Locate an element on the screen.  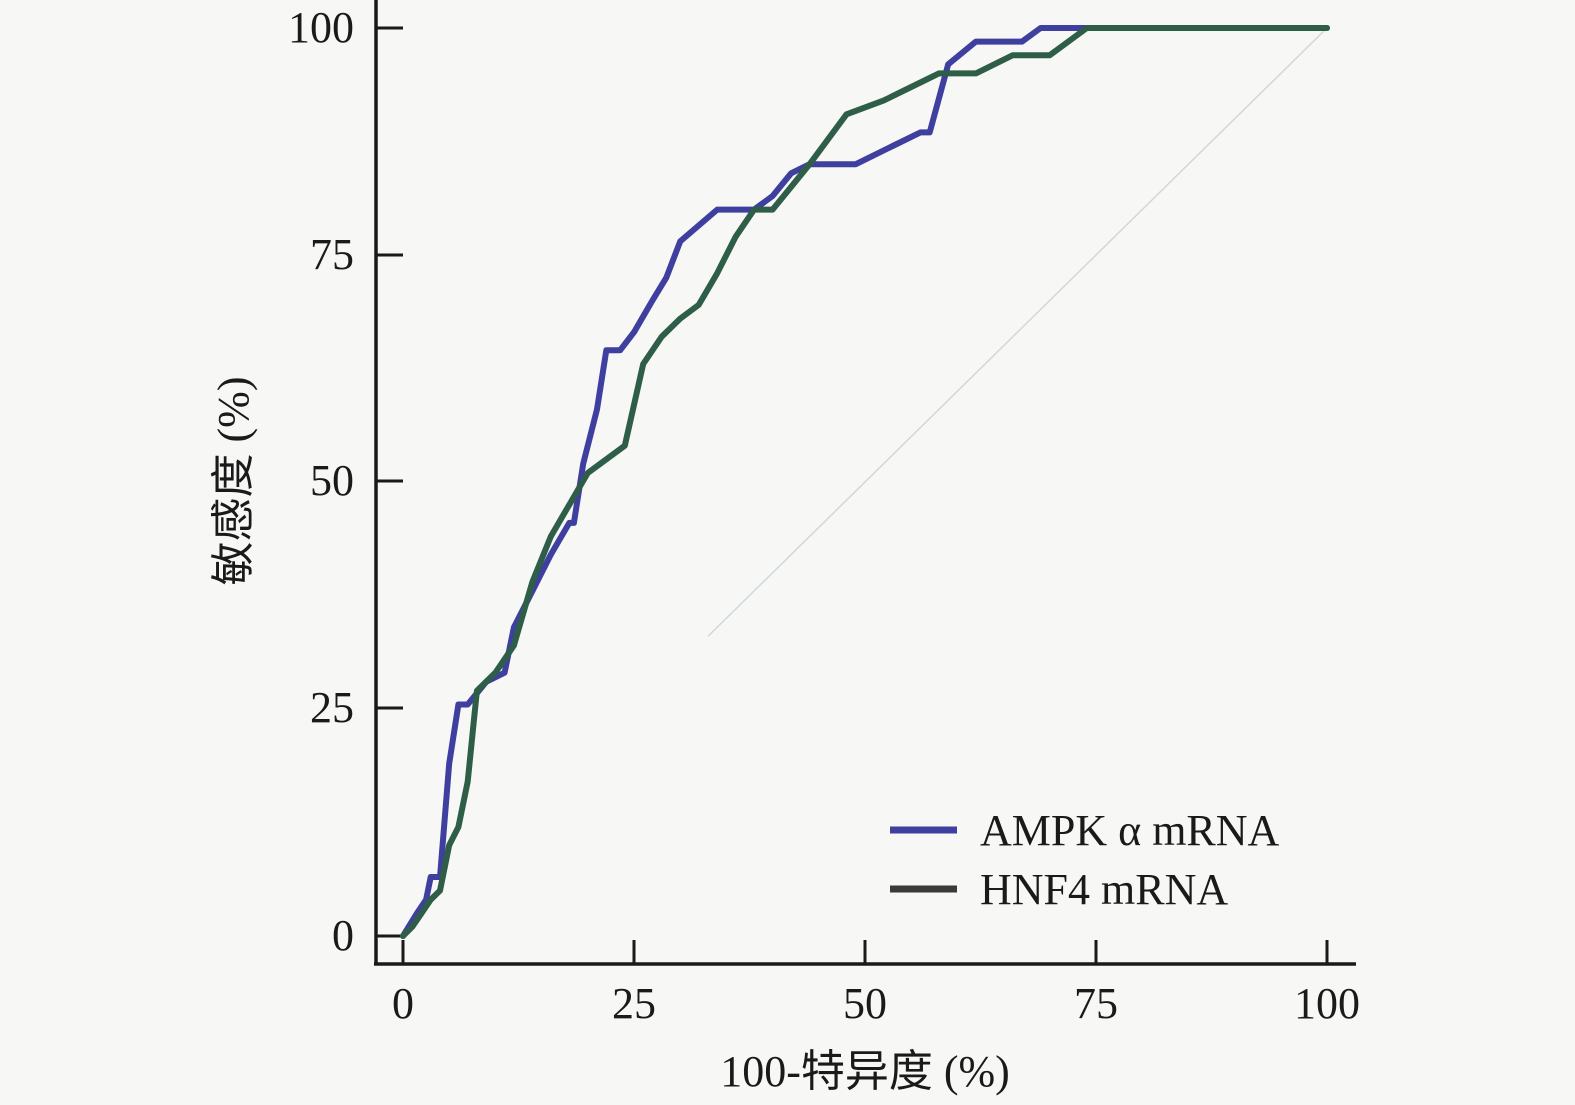
y-axis-title: 敏感度 (%) is located at coordinates (233, 481).